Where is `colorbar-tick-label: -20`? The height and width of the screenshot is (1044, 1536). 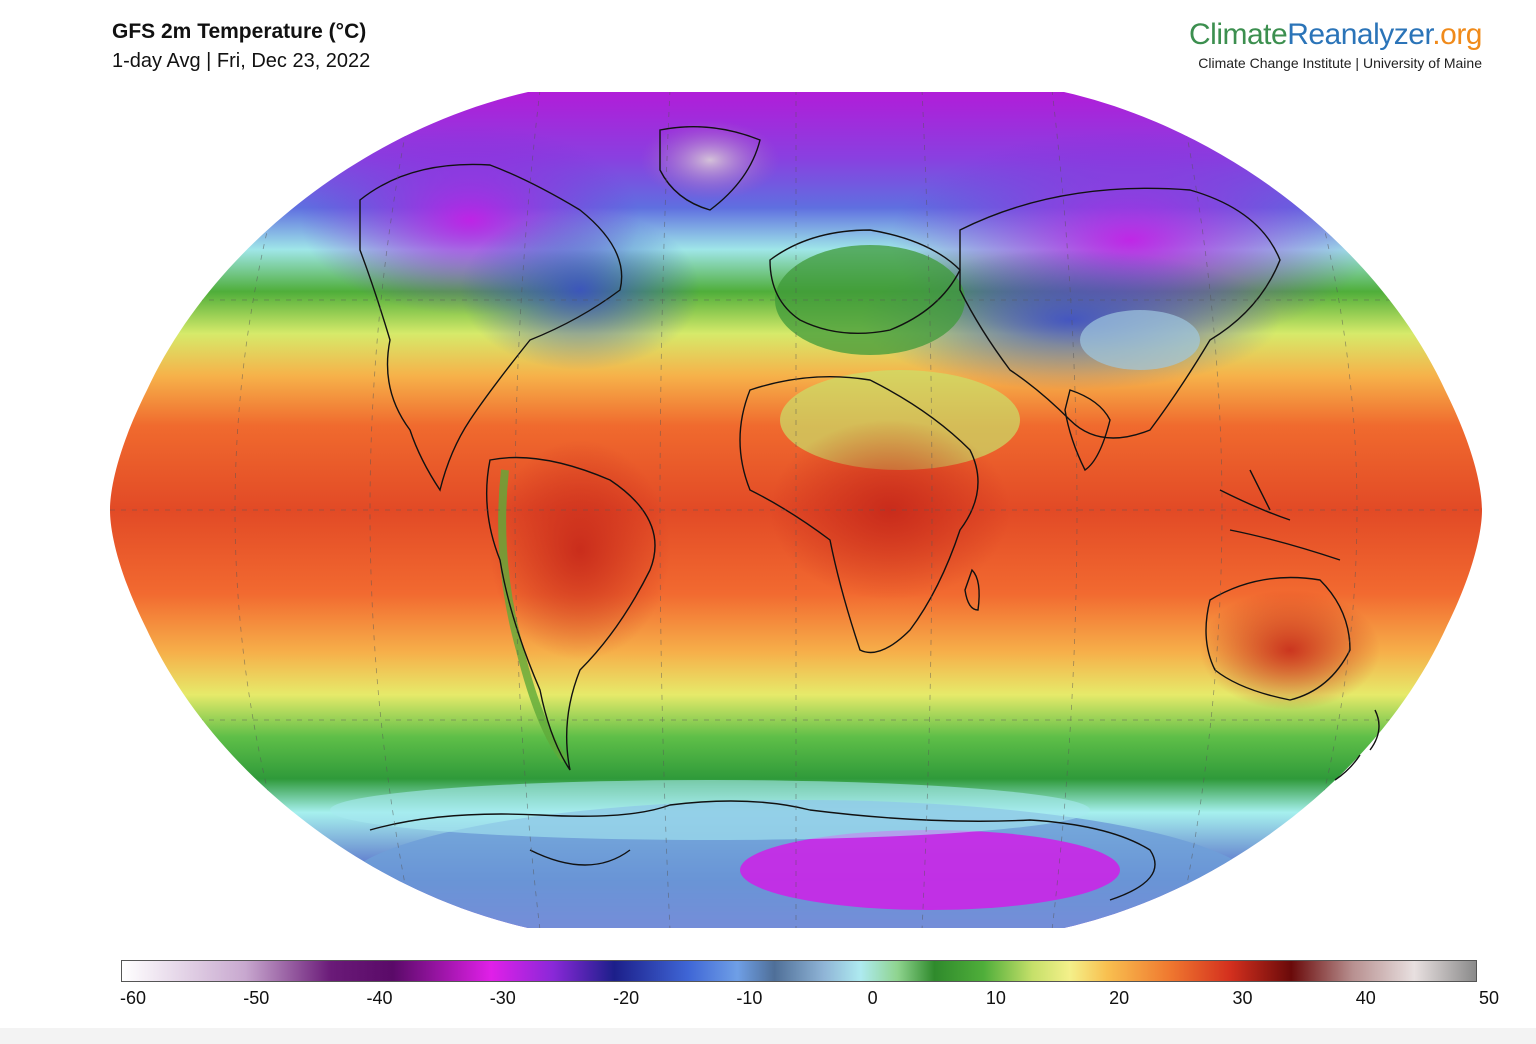 colorbar-tick-label: -20 is located at coordinates (626, 998).